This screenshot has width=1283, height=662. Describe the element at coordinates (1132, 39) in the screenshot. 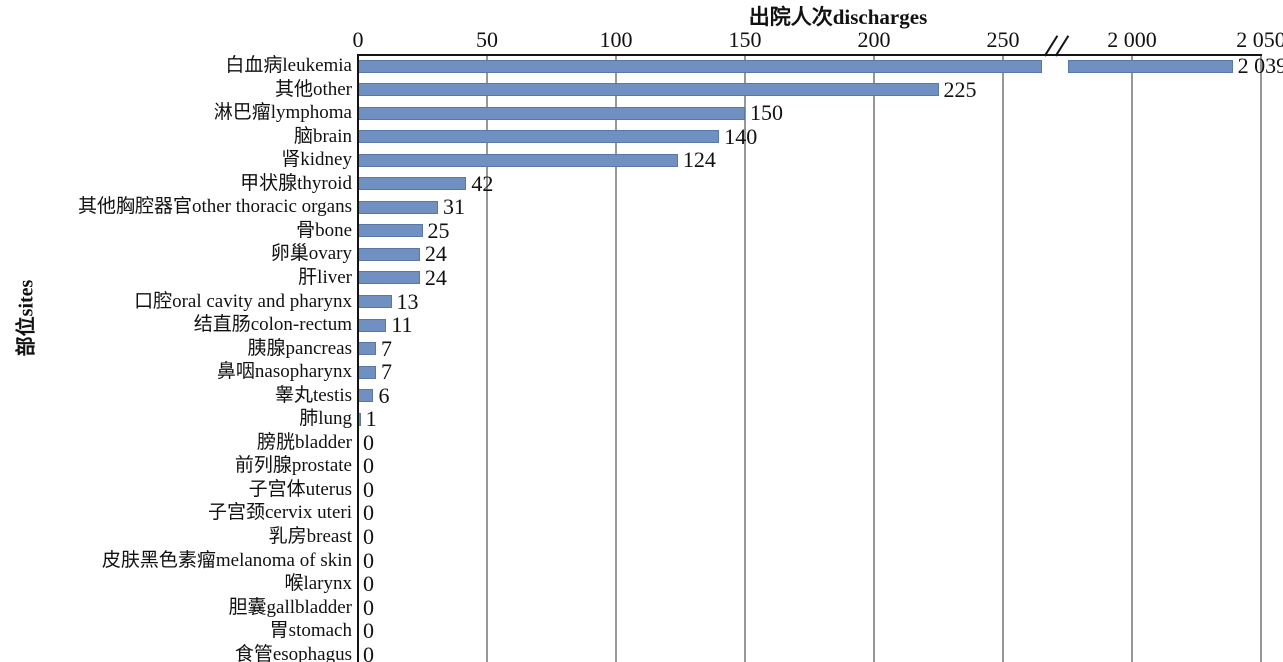

I see `x-axis-tick-label: 2 000` at that location.